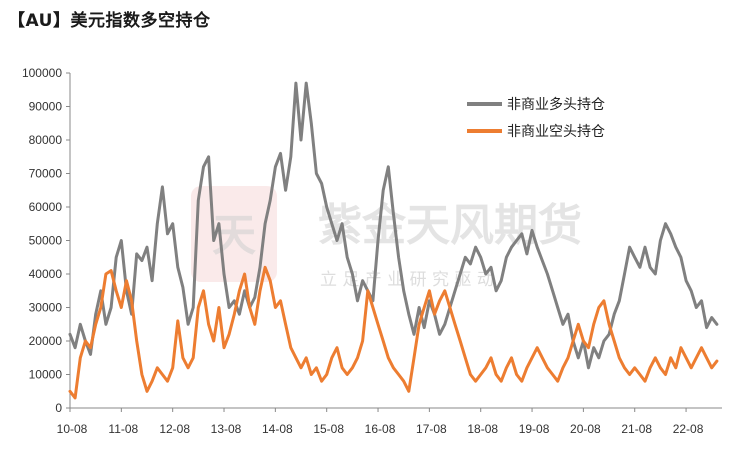  I want to click on x-tick-label: 20-08, so click(585, 429).